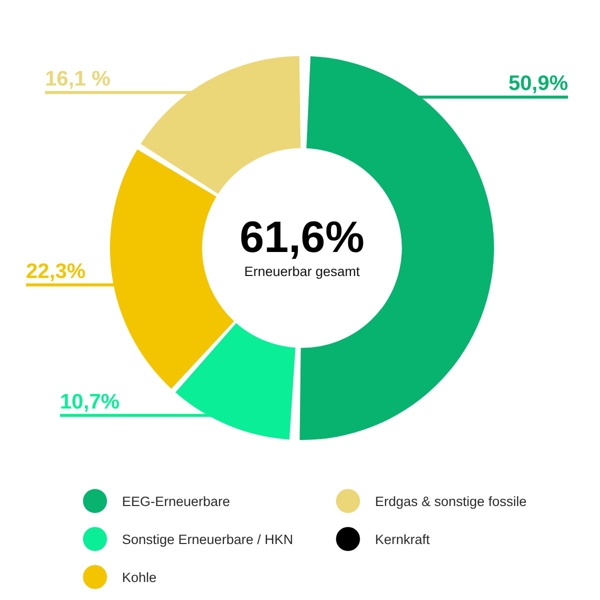 Image resolution: width=600 pixels, height=600 pixels. I want to click on text: Erneuerbar gesamt, so click(302, 271).